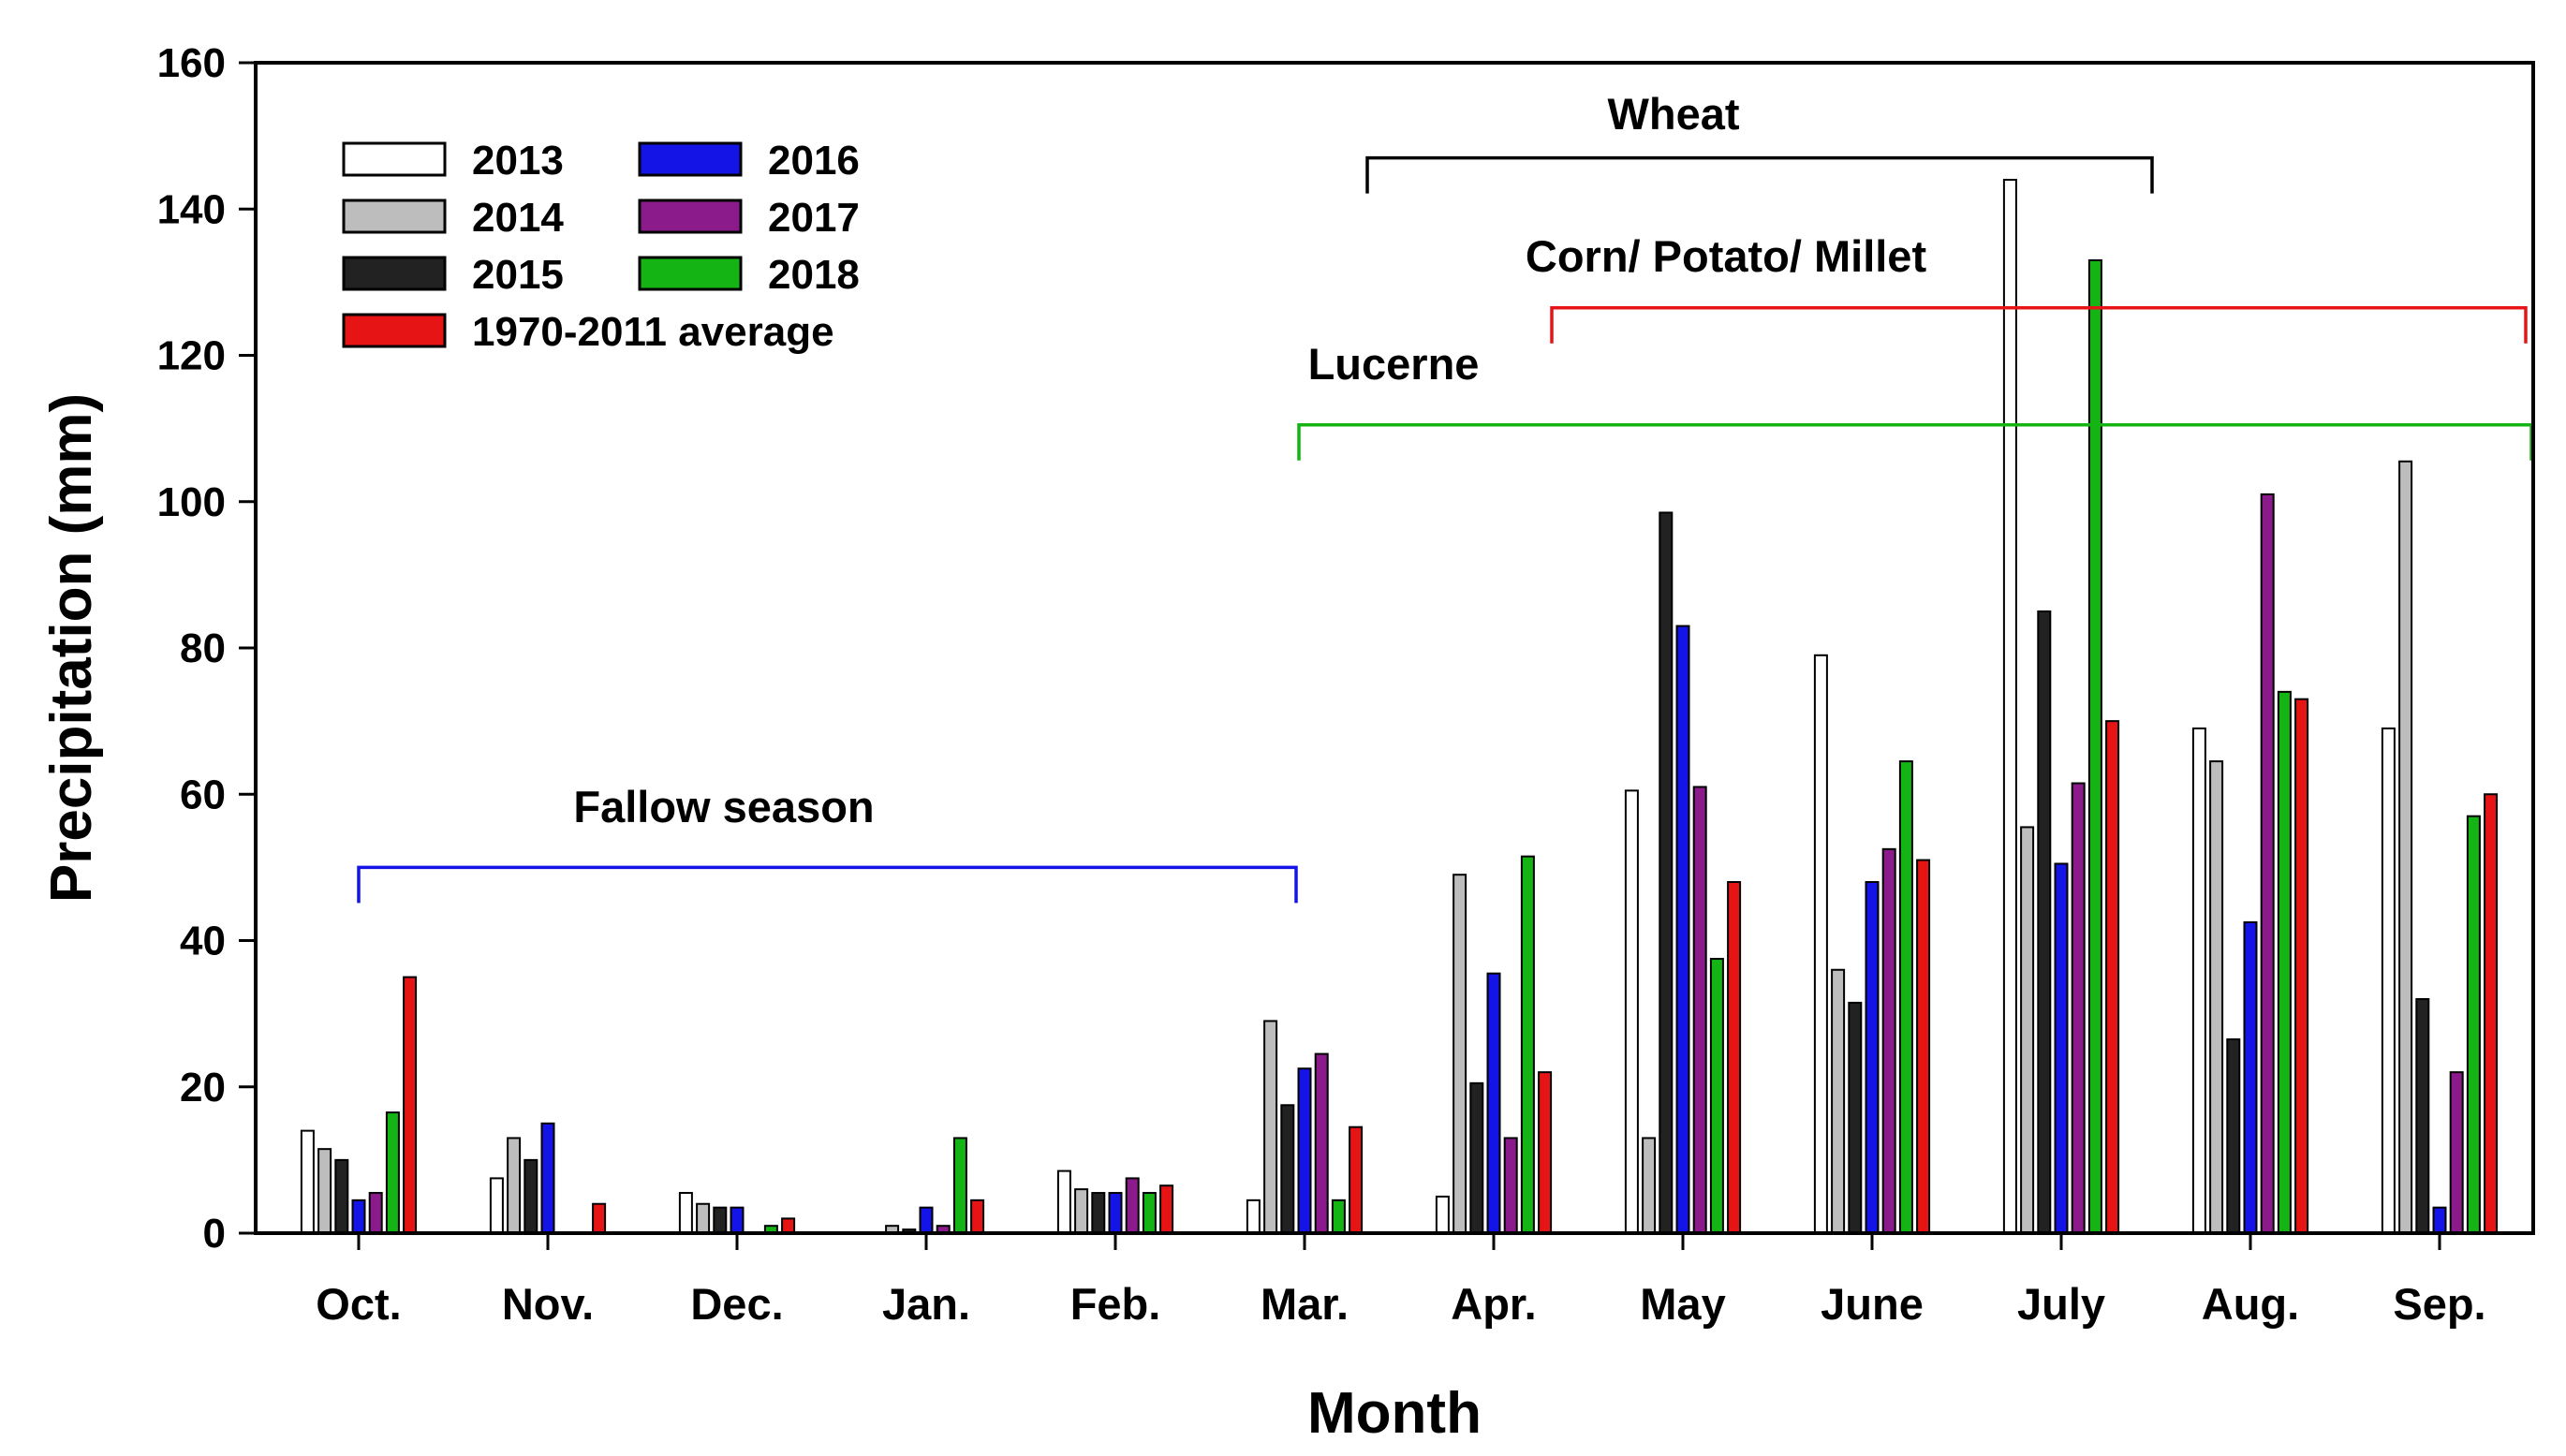  I want to click on x-tick-label: Apr., so click(1493, 1304).